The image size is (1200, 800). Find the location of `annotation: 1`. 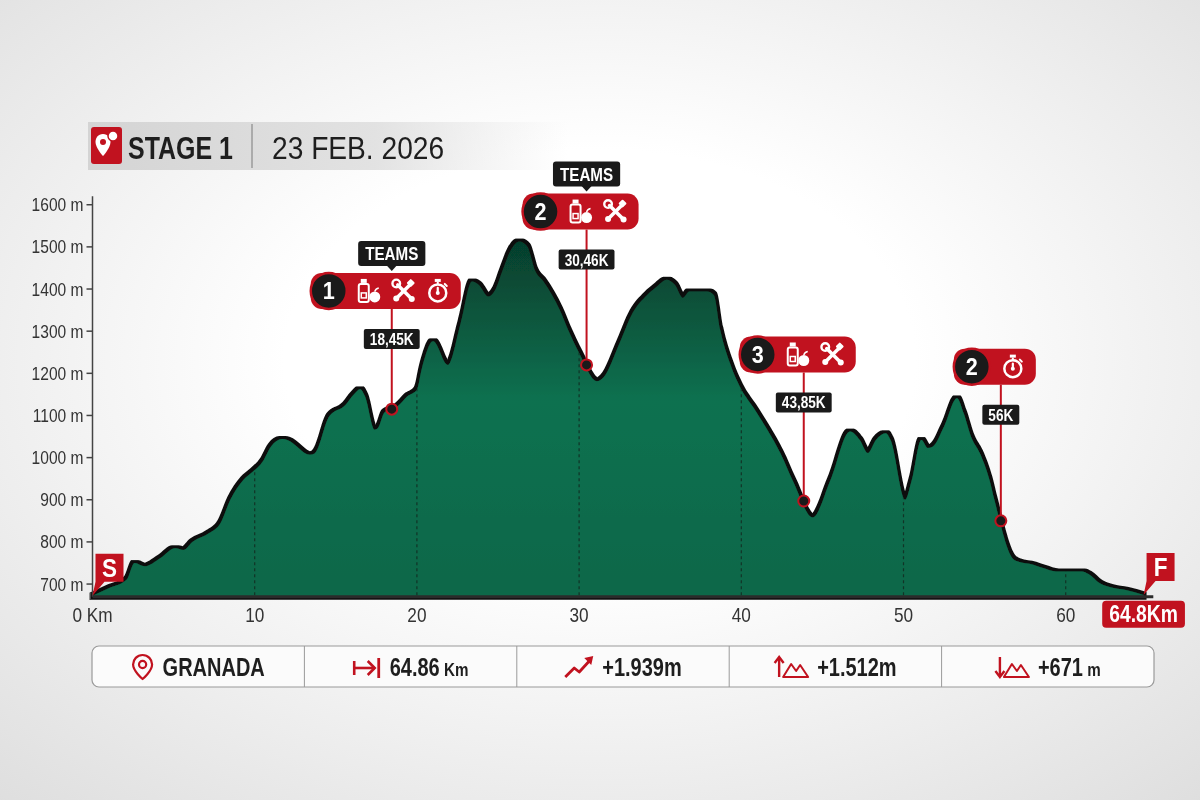

annotation: 1 is located at coordinates (329, 291).